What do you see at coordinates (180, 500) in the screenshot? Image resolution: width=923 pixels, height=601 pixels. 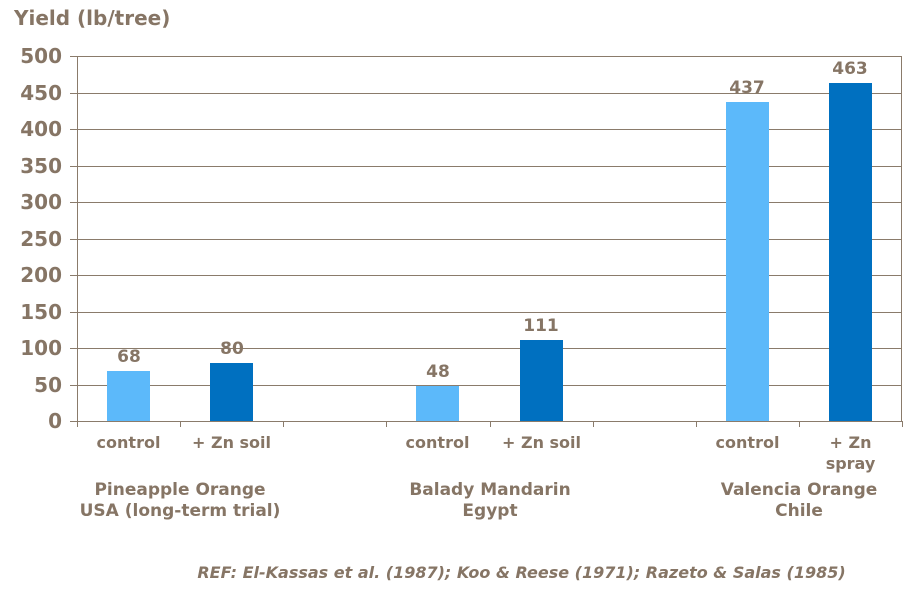 I see `group-label: Pineapple Orange USA (long-term trial)` at bounding box center [180, 500].